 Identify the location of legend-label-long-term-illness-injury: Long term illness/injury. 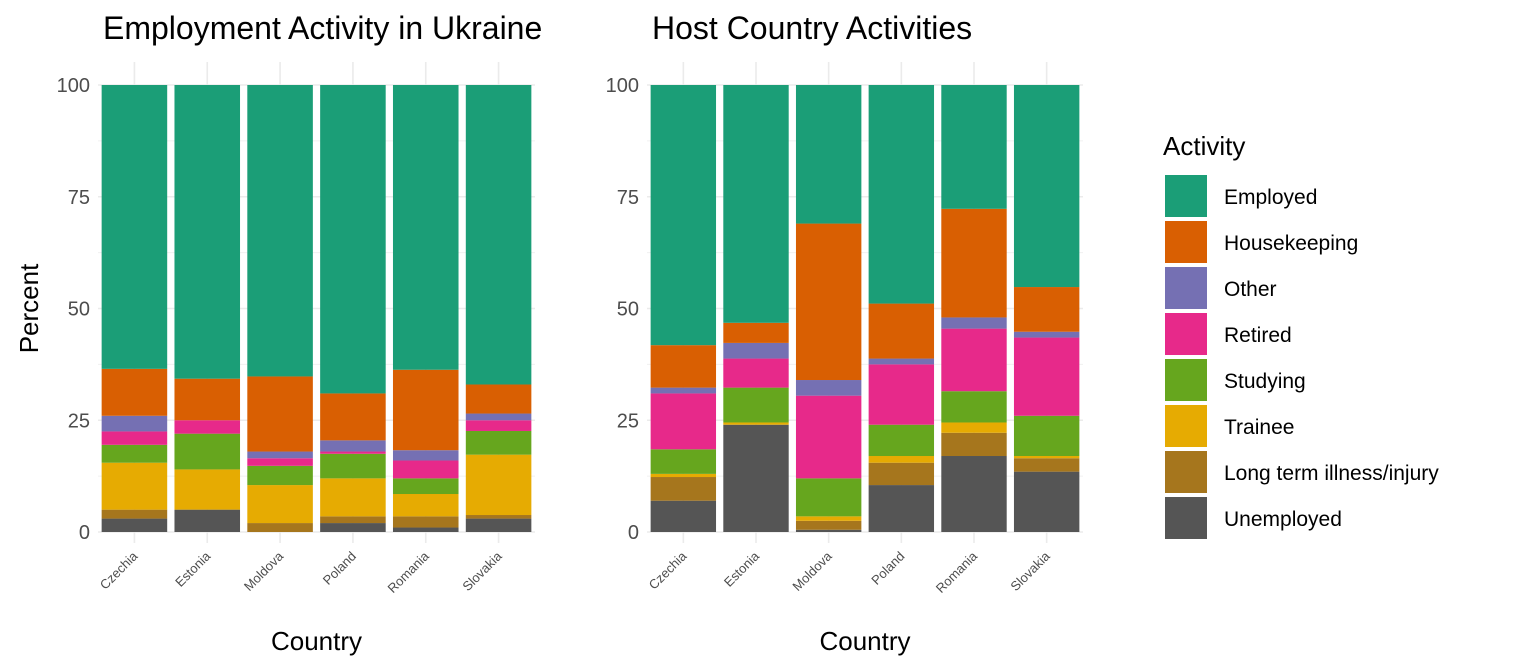
(1331, 473).